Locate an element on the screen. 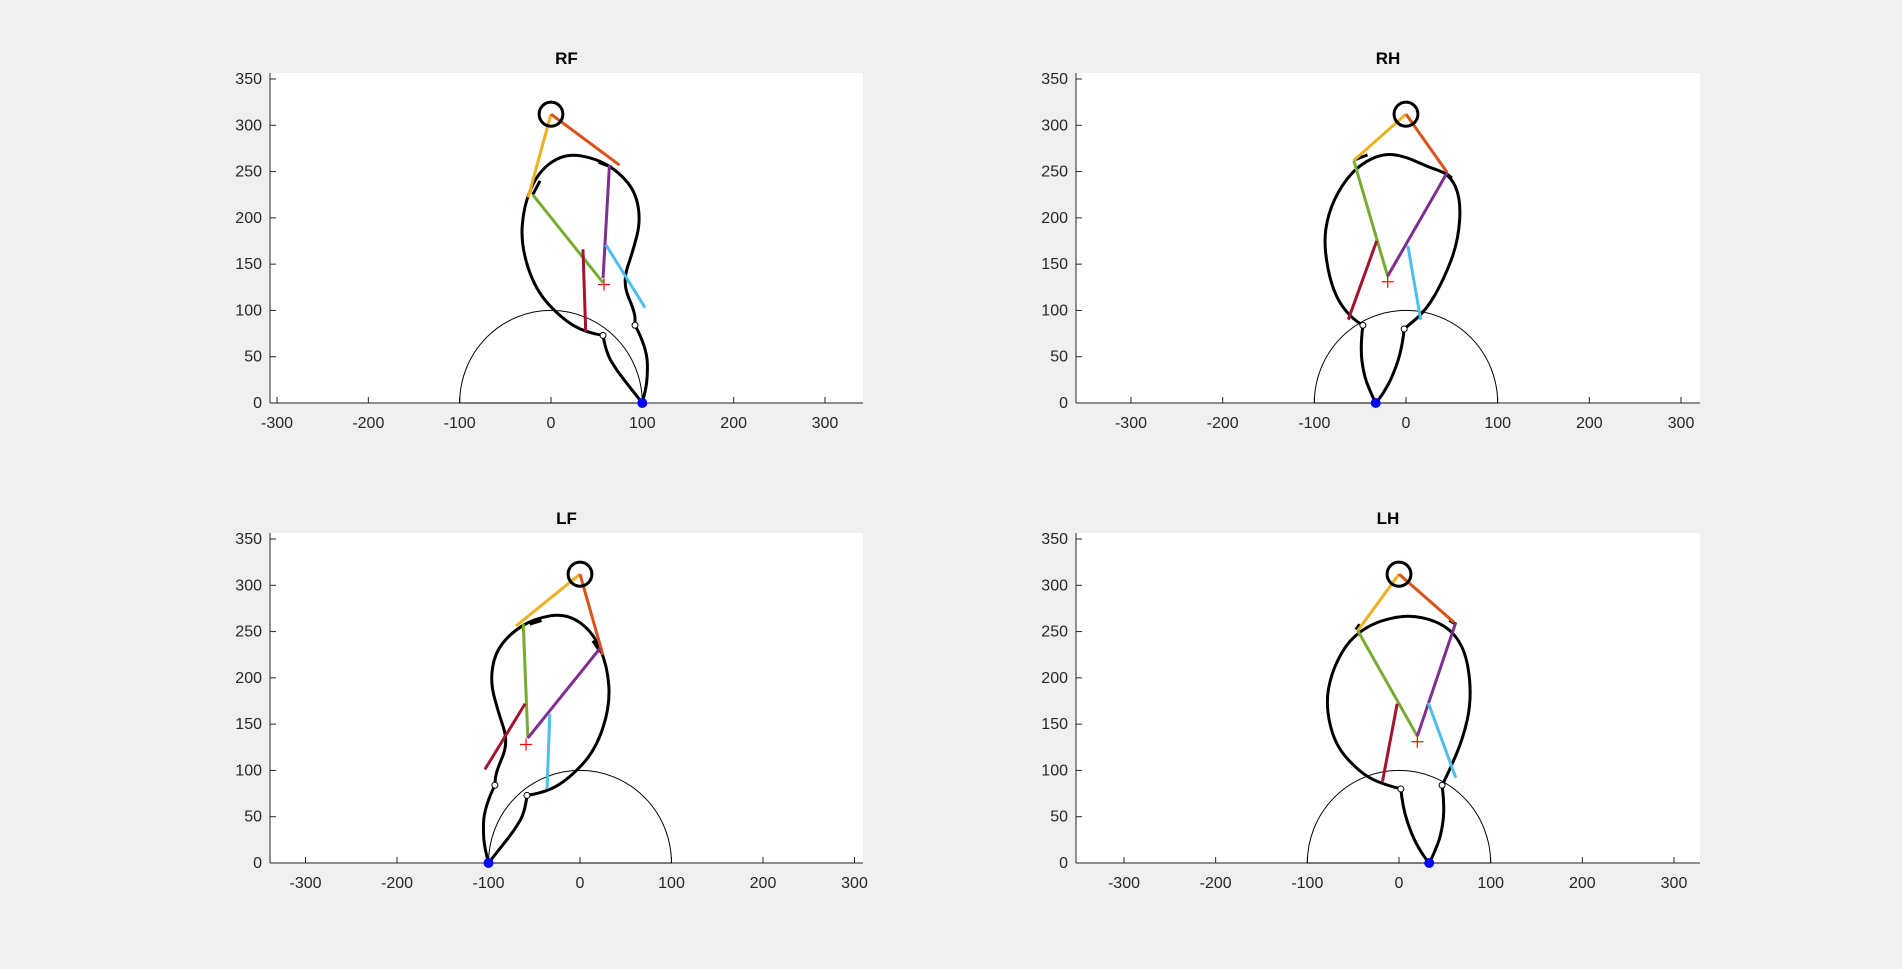  plot-area is located at coordinates (1388, 698).